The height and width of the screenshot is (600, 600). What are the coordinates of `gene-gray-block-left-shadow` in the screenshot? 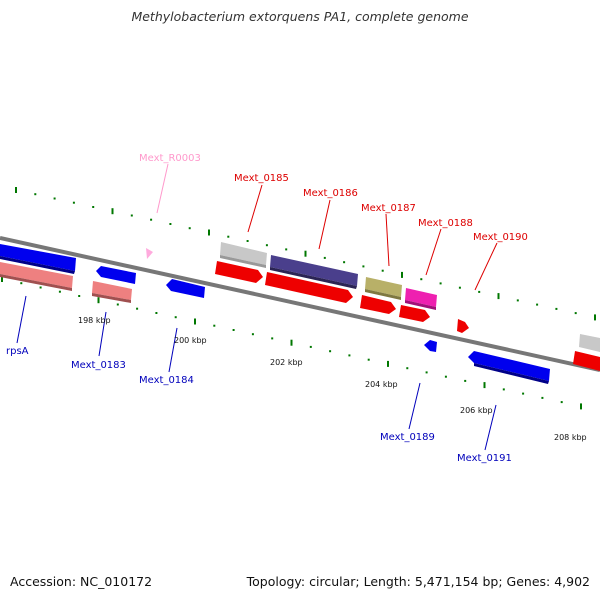 It's located at (243, 261).